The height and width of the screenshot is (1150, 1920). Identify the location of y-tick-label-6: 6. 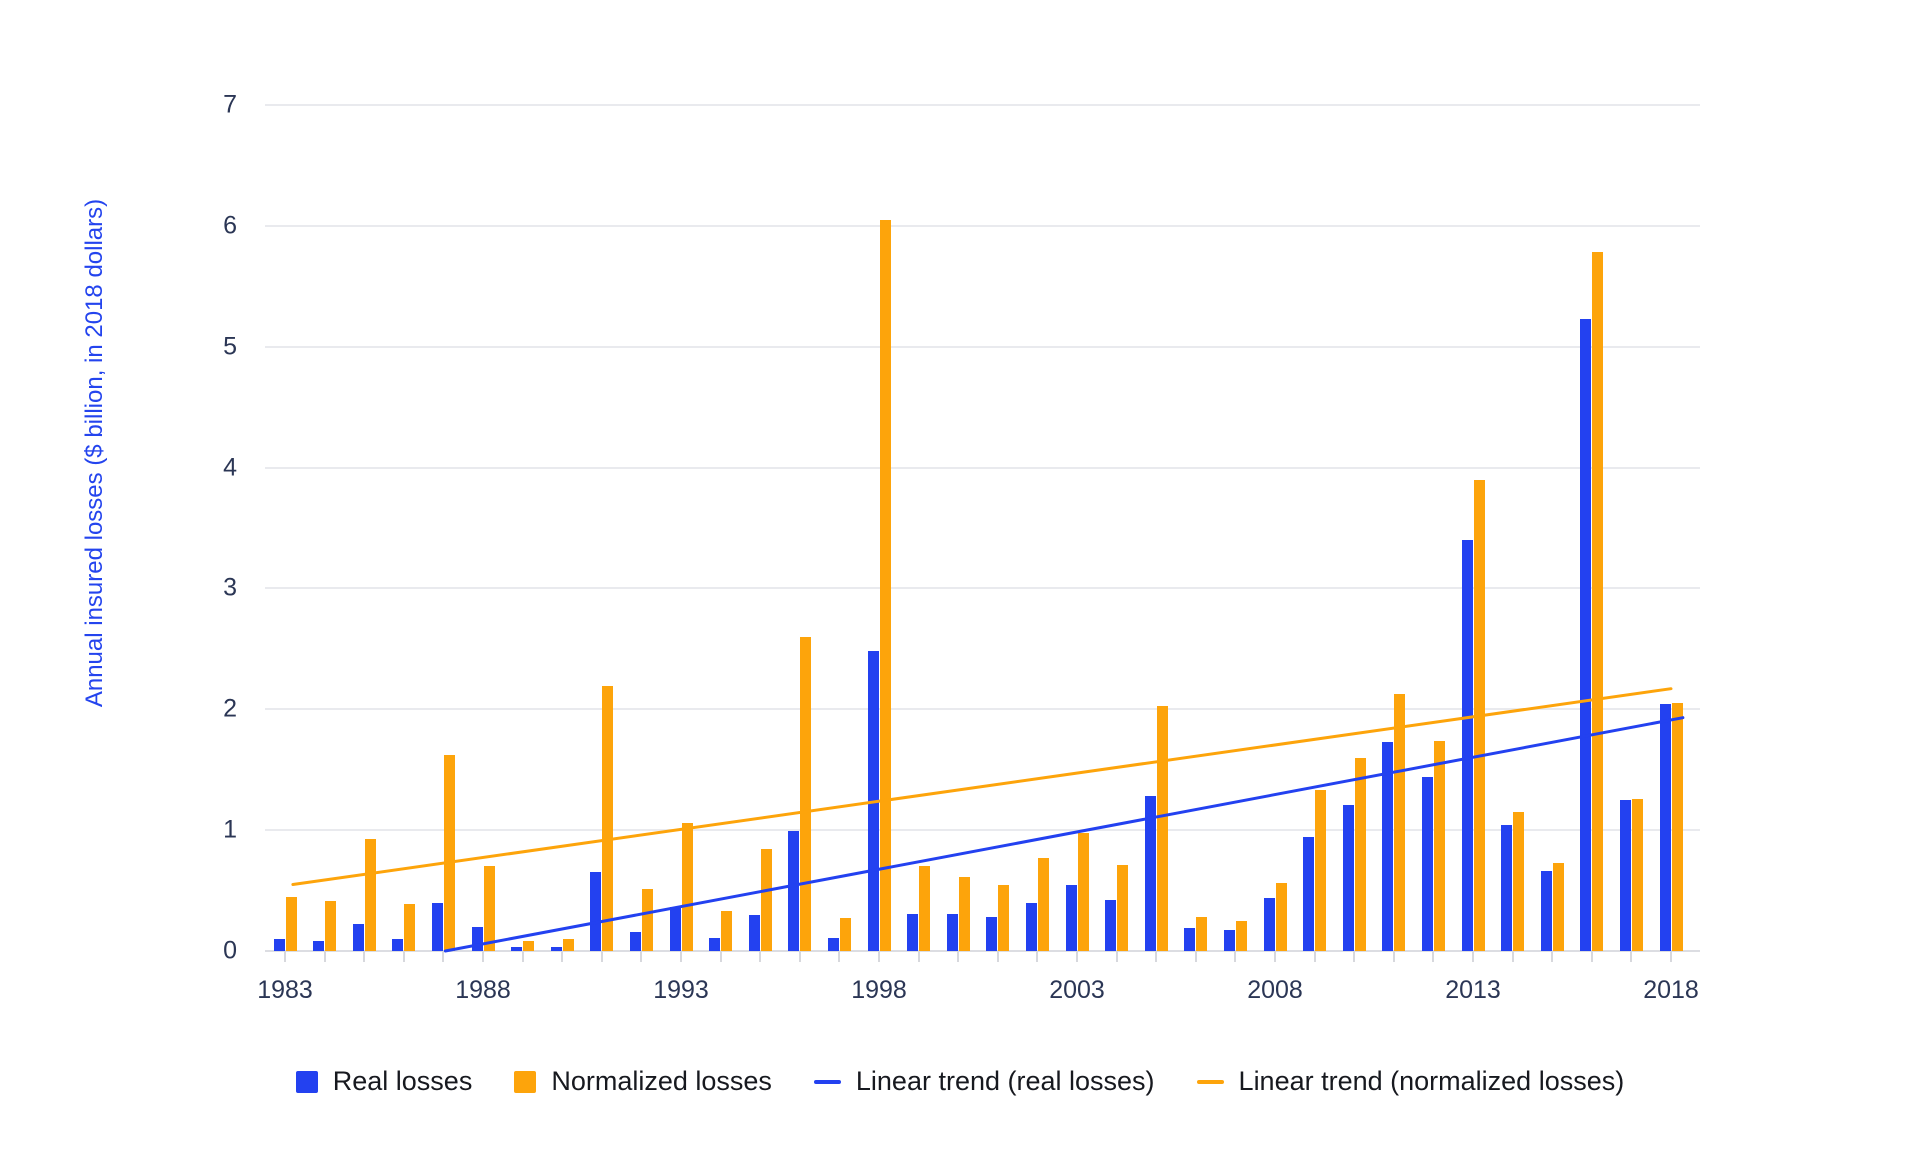
(230, 225).